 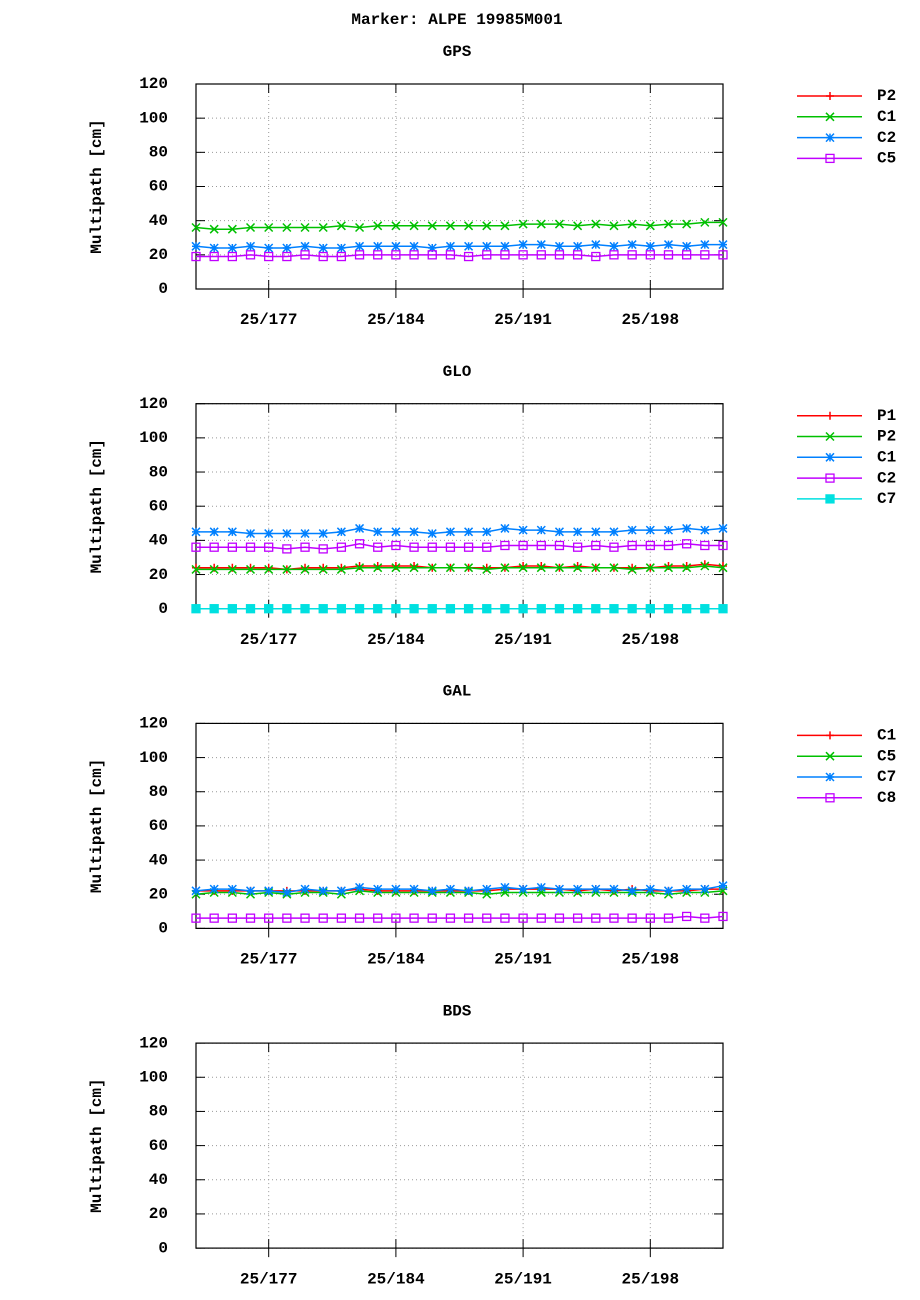 What do you see at coordinates (457, 1011) in the screenshot?
I see `chart-title: BDS` at bounding box center [457, 1011].